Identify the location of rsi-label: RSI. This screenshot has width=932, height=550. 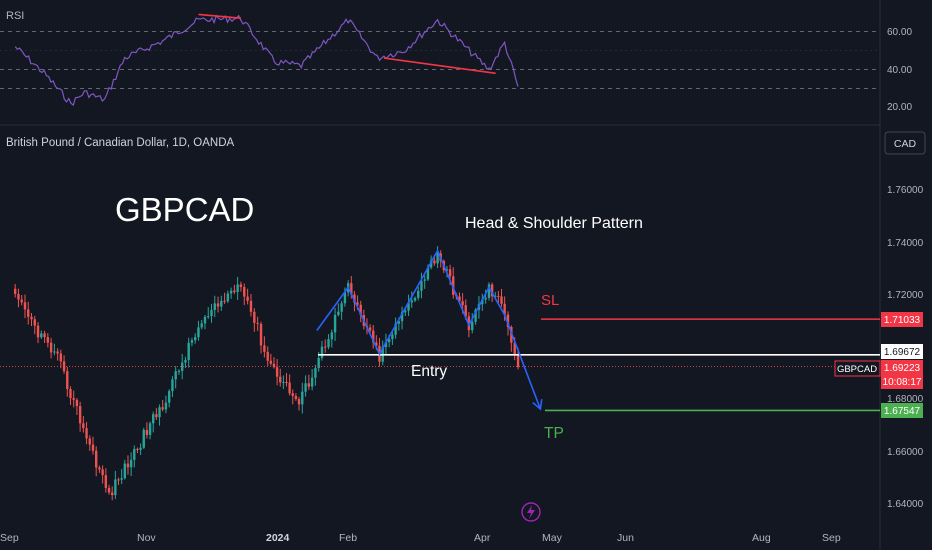
(15, 16).